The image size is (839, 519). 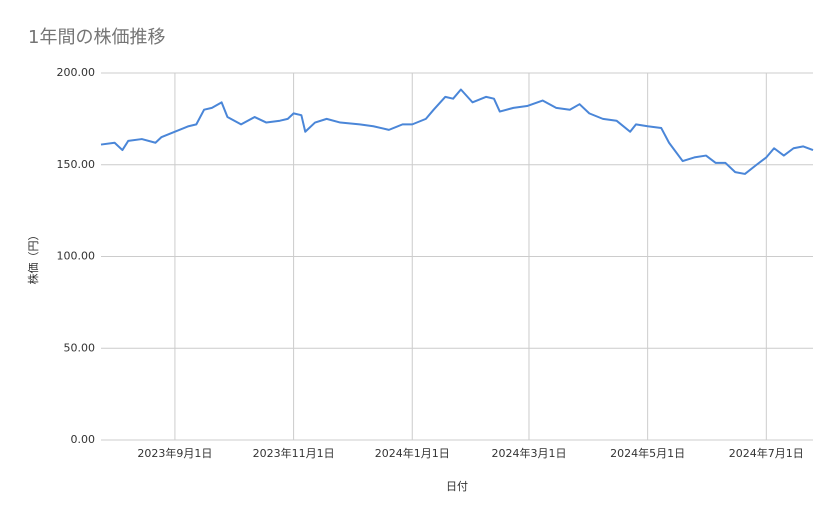 I want to click on y-tick-label: 100.00, so click(x=76, y=256).